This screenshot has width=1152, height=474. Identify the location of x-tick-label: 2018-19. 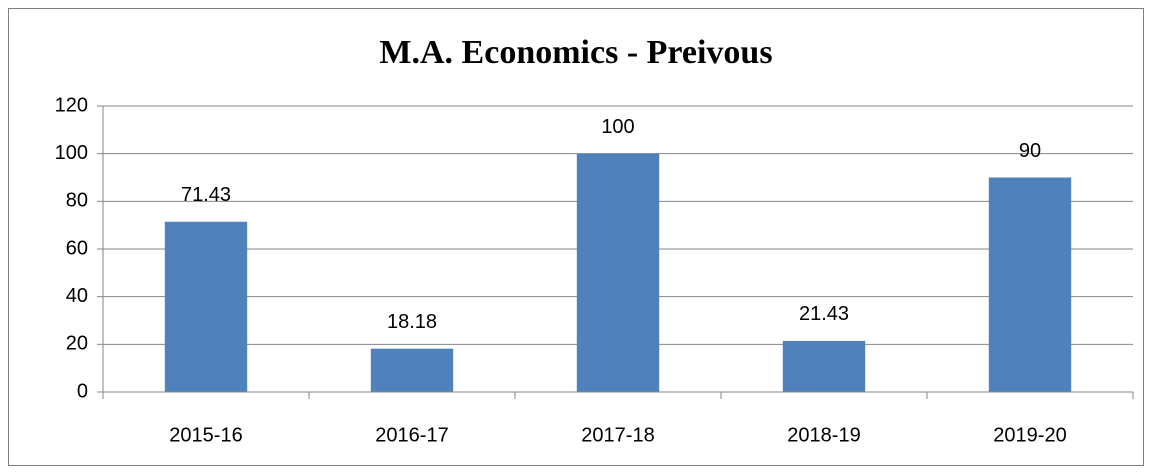
(823, 435).